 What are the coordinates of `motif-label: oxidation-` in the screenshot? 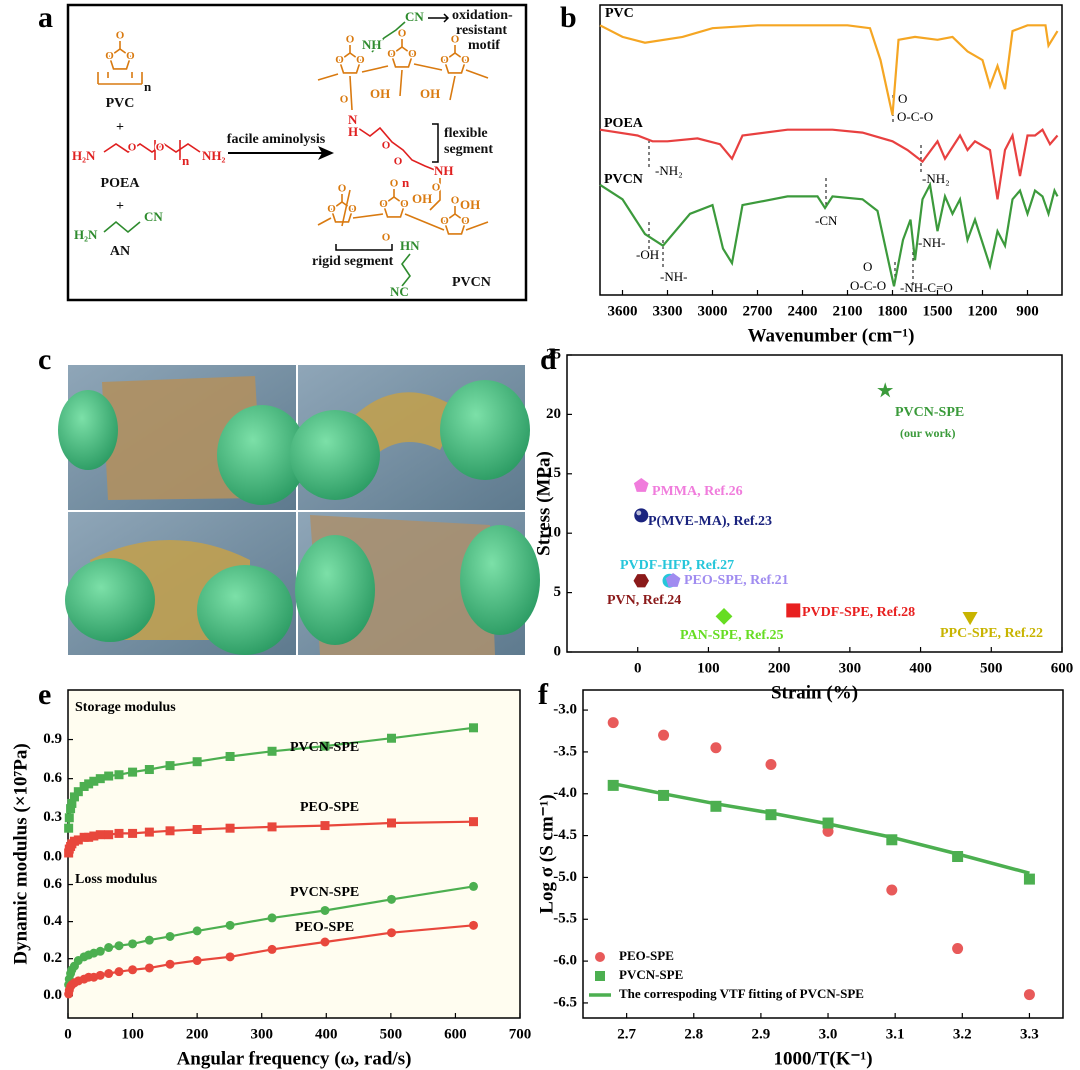 It's located at (482, 15).